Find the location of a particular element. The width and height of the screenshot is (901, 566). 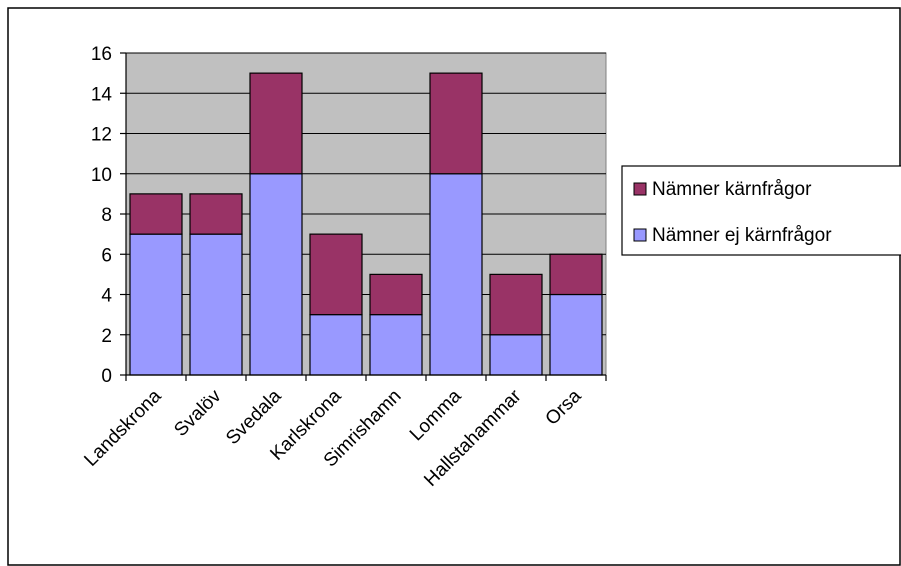

y-tick-label: 14 is located at coordinates (102, 94).